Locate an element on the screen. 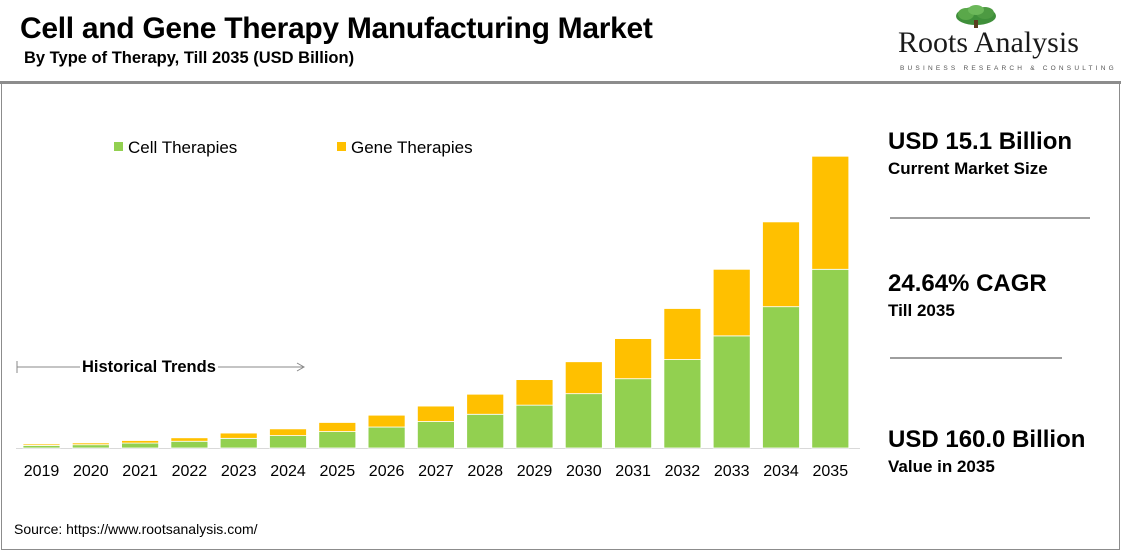 Image resolution: width=1123 pixels, height=553 pixels. bar-cell-2029 is located at coordinates (534, 426).